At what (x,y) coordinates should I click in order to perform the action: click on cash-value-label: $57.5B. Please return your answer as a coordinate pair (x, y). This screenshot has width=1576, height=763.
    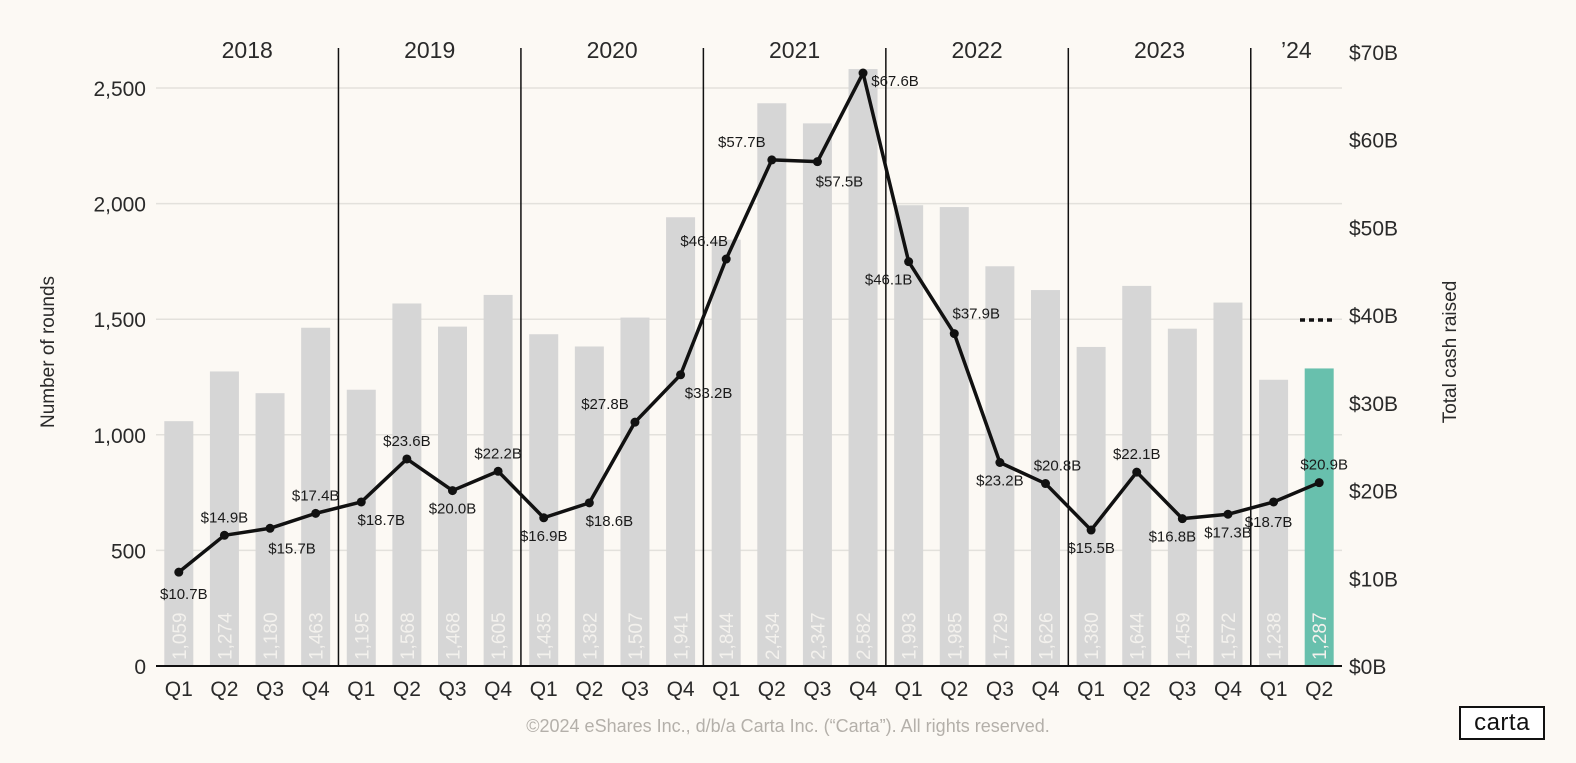
    Looking at the image, I should click on (840, 182).